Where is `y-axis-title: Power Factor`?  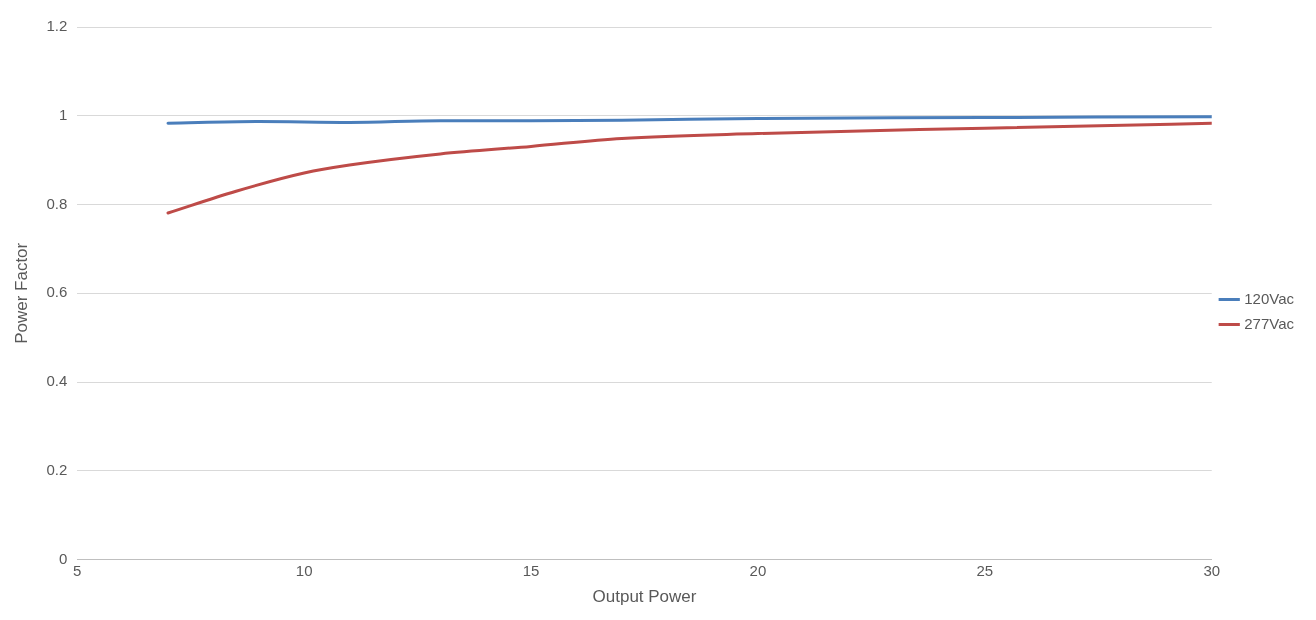 y-axis-title: Power Factor is located at coordinates (21, 293).